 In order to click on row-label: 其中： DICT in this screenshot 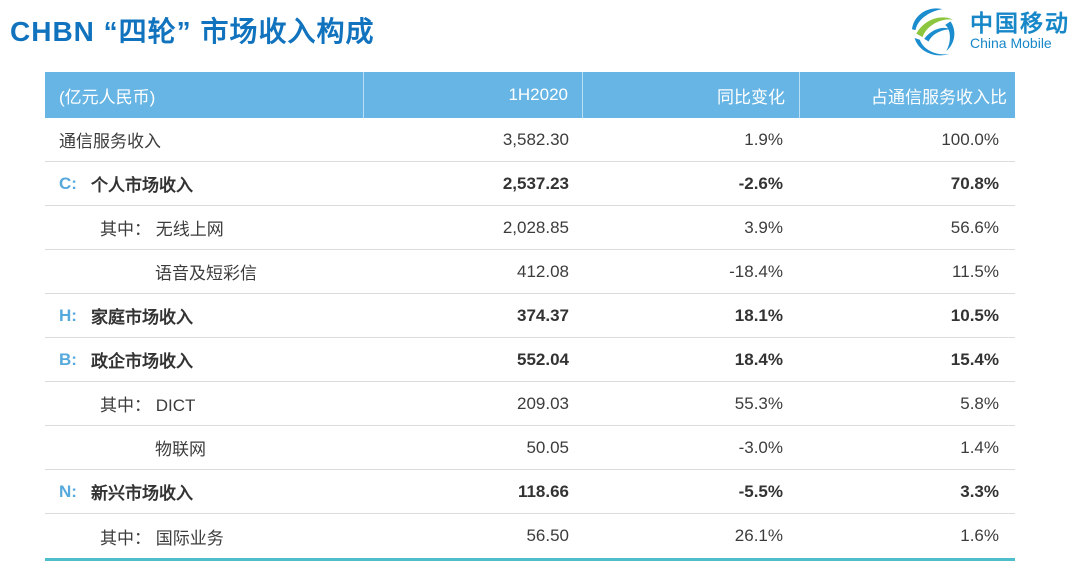, I will do `click(204, 403)`.